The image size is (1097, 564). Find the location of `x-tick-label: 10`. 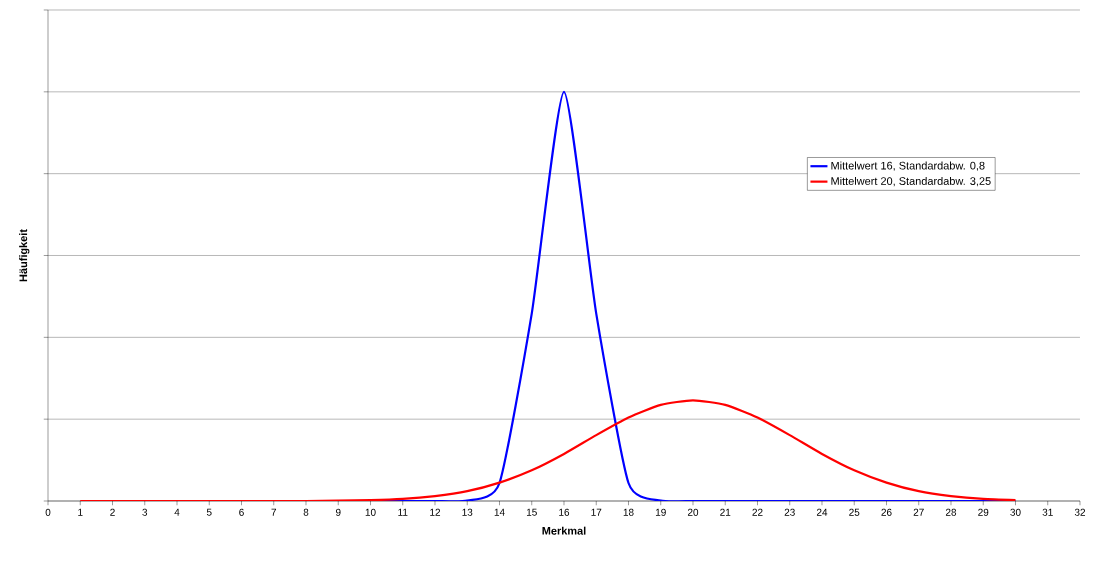

x-tick-label: 10 is located at coordinates (370, 512).